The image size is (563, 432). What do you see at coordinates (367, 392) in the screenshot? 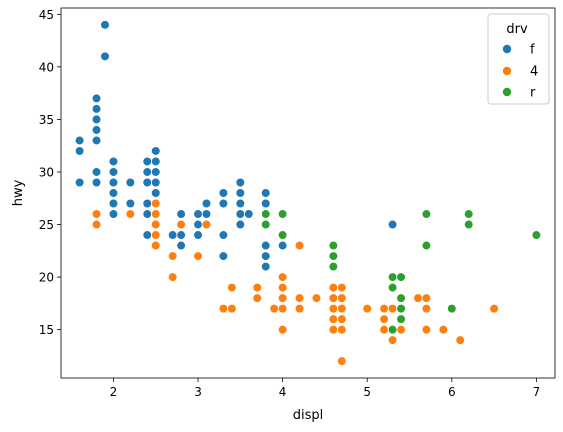
I see `x-tick-label: 5` at bounding box center [367, 392].